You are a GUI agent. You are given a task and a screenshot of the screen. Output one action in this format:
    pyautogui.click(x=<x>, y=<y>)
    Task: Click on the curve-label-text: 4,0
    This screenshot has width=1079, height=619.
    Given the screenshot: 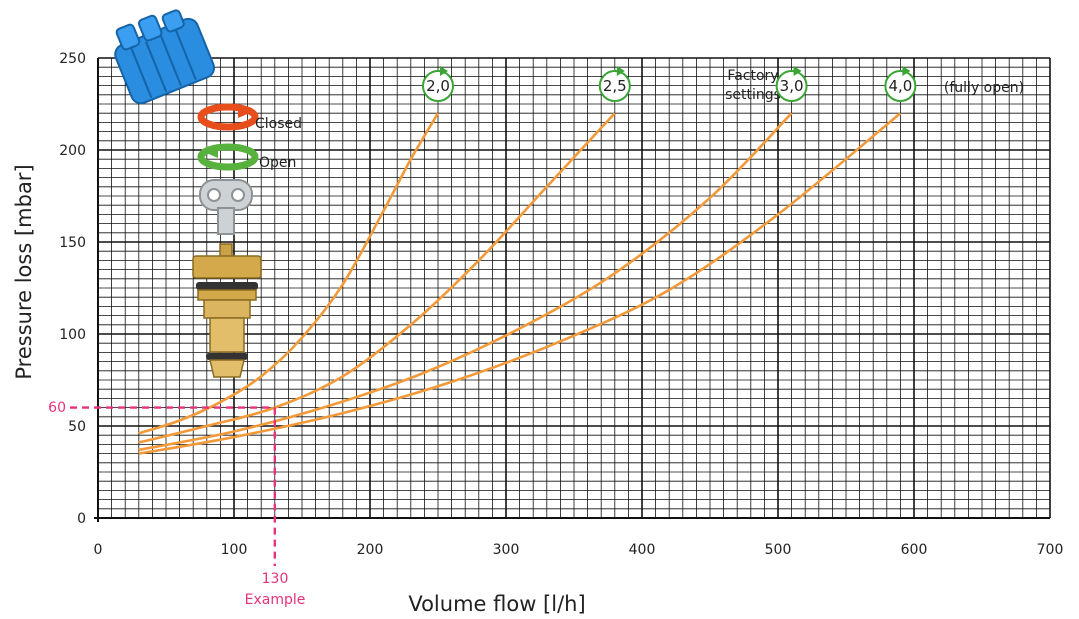 What is the action you would take?
    pyautogui.click(x=900, y=86)
    